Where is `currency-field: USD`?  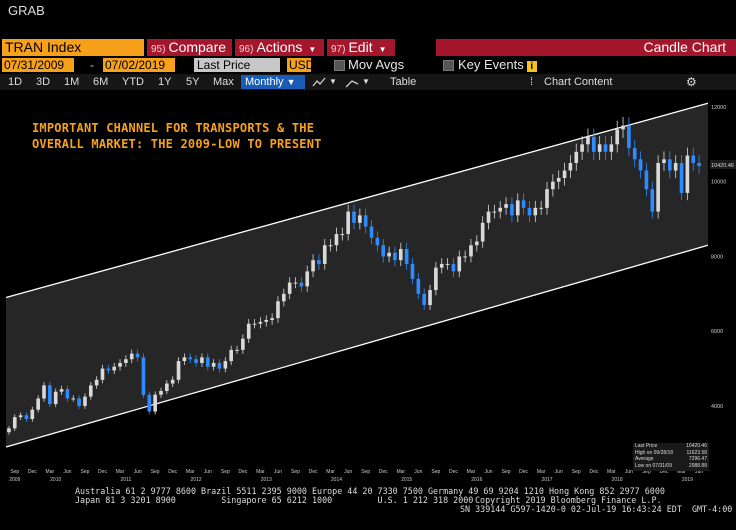
currency-field: USD is located at coordinates (301, 65).